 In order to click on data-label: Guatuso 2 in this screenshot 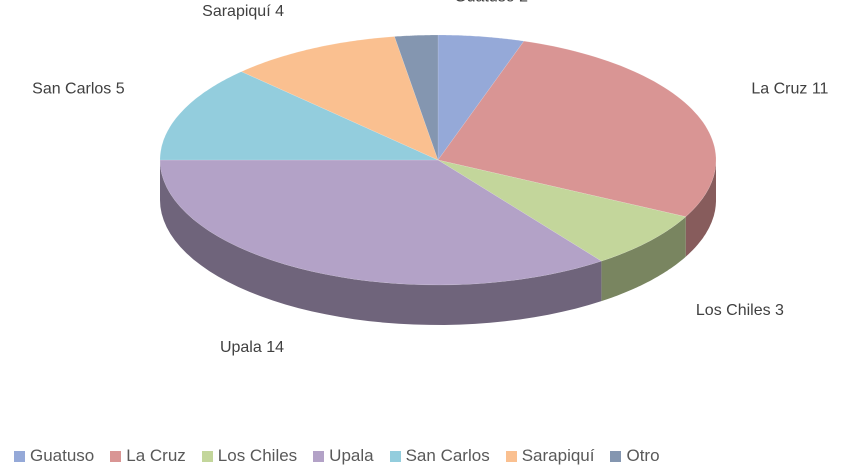, I will do `click(491, 3)`.